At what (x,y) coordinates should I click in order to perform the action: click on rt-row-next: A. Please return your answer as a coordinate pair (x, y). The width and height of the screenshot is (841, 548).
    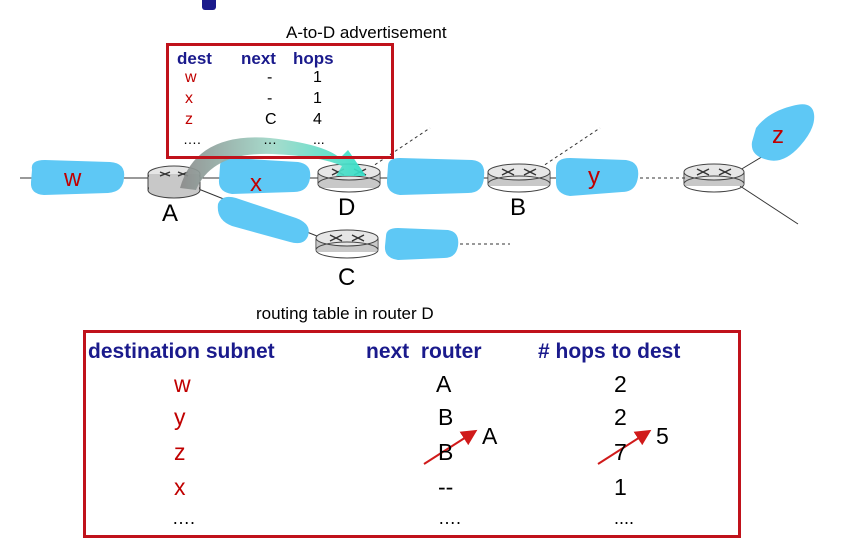
    Looking at the image, I should click on (444, 384).